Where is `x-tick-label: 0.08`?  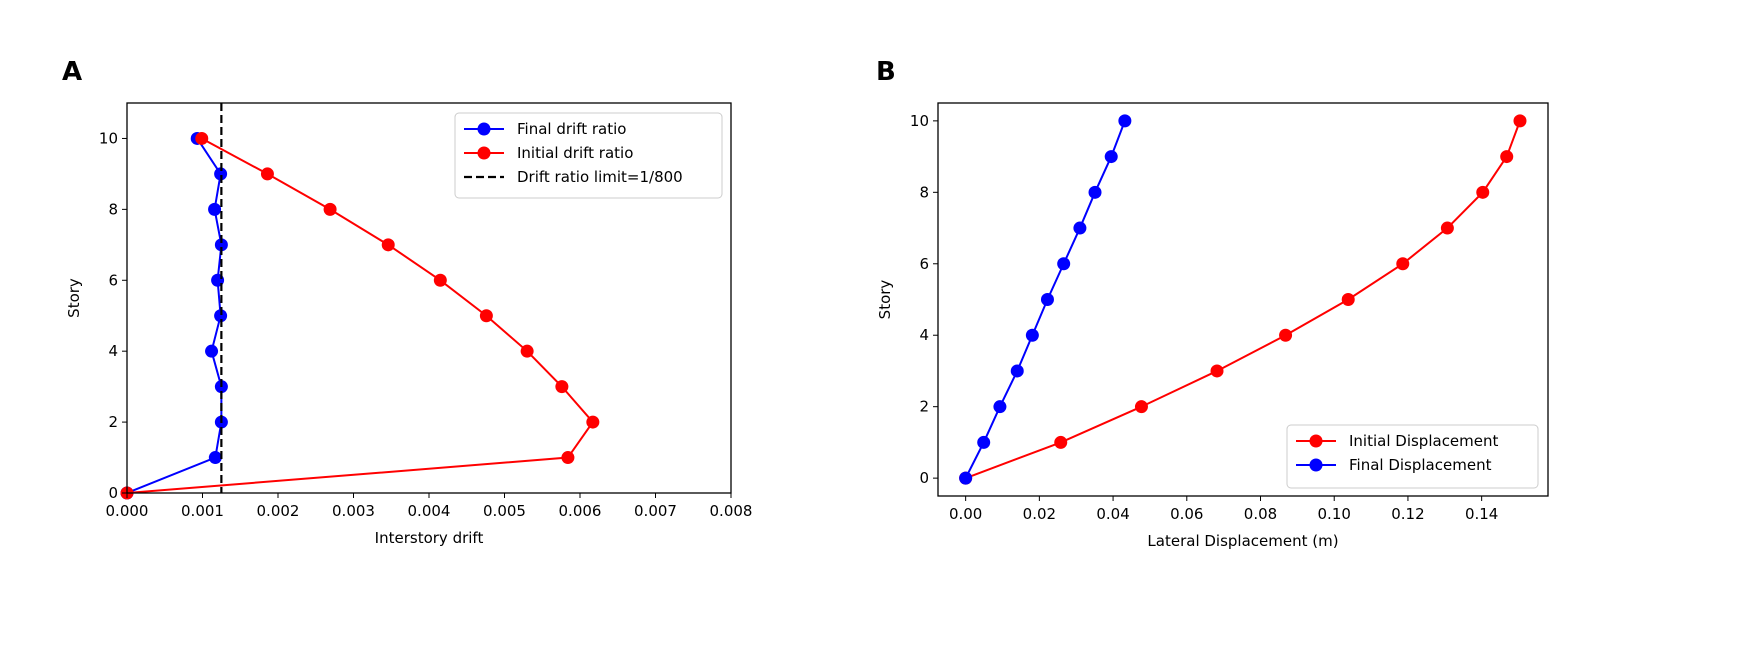 x-tick-label: 0.08 is located at coordinates (1260, 514).